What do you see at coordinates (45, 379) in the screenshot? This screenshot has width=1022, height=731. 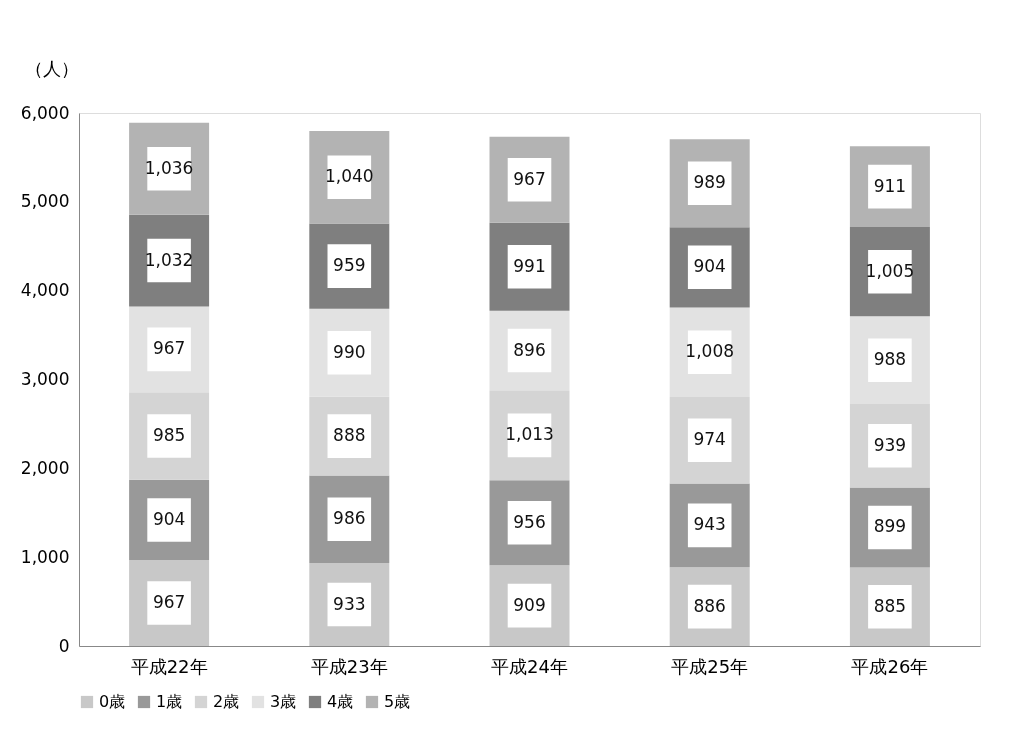 I see `y-tick-label: 3,000` at bounding box center [45, 379].